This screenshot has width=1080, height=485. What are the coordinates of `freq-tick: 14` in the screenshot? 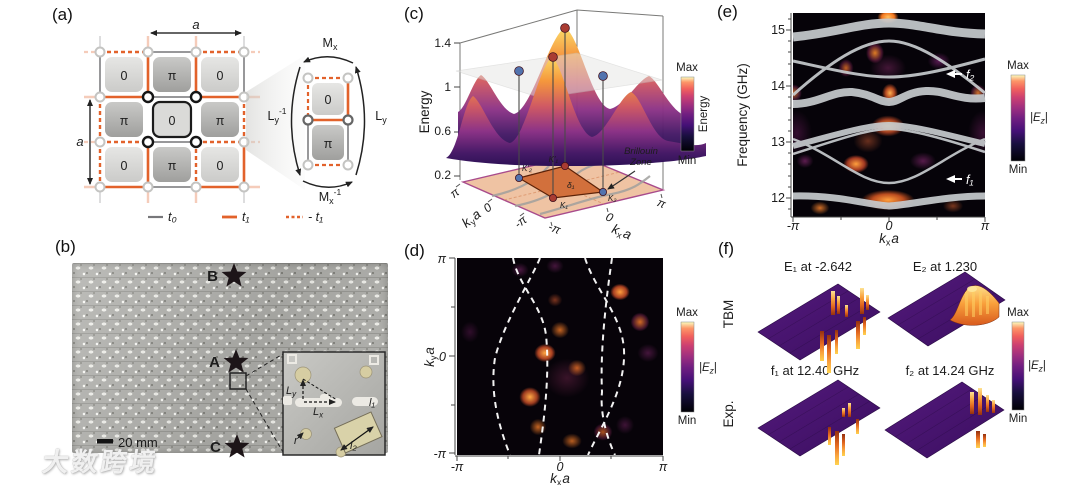 It's located at (778, 86).